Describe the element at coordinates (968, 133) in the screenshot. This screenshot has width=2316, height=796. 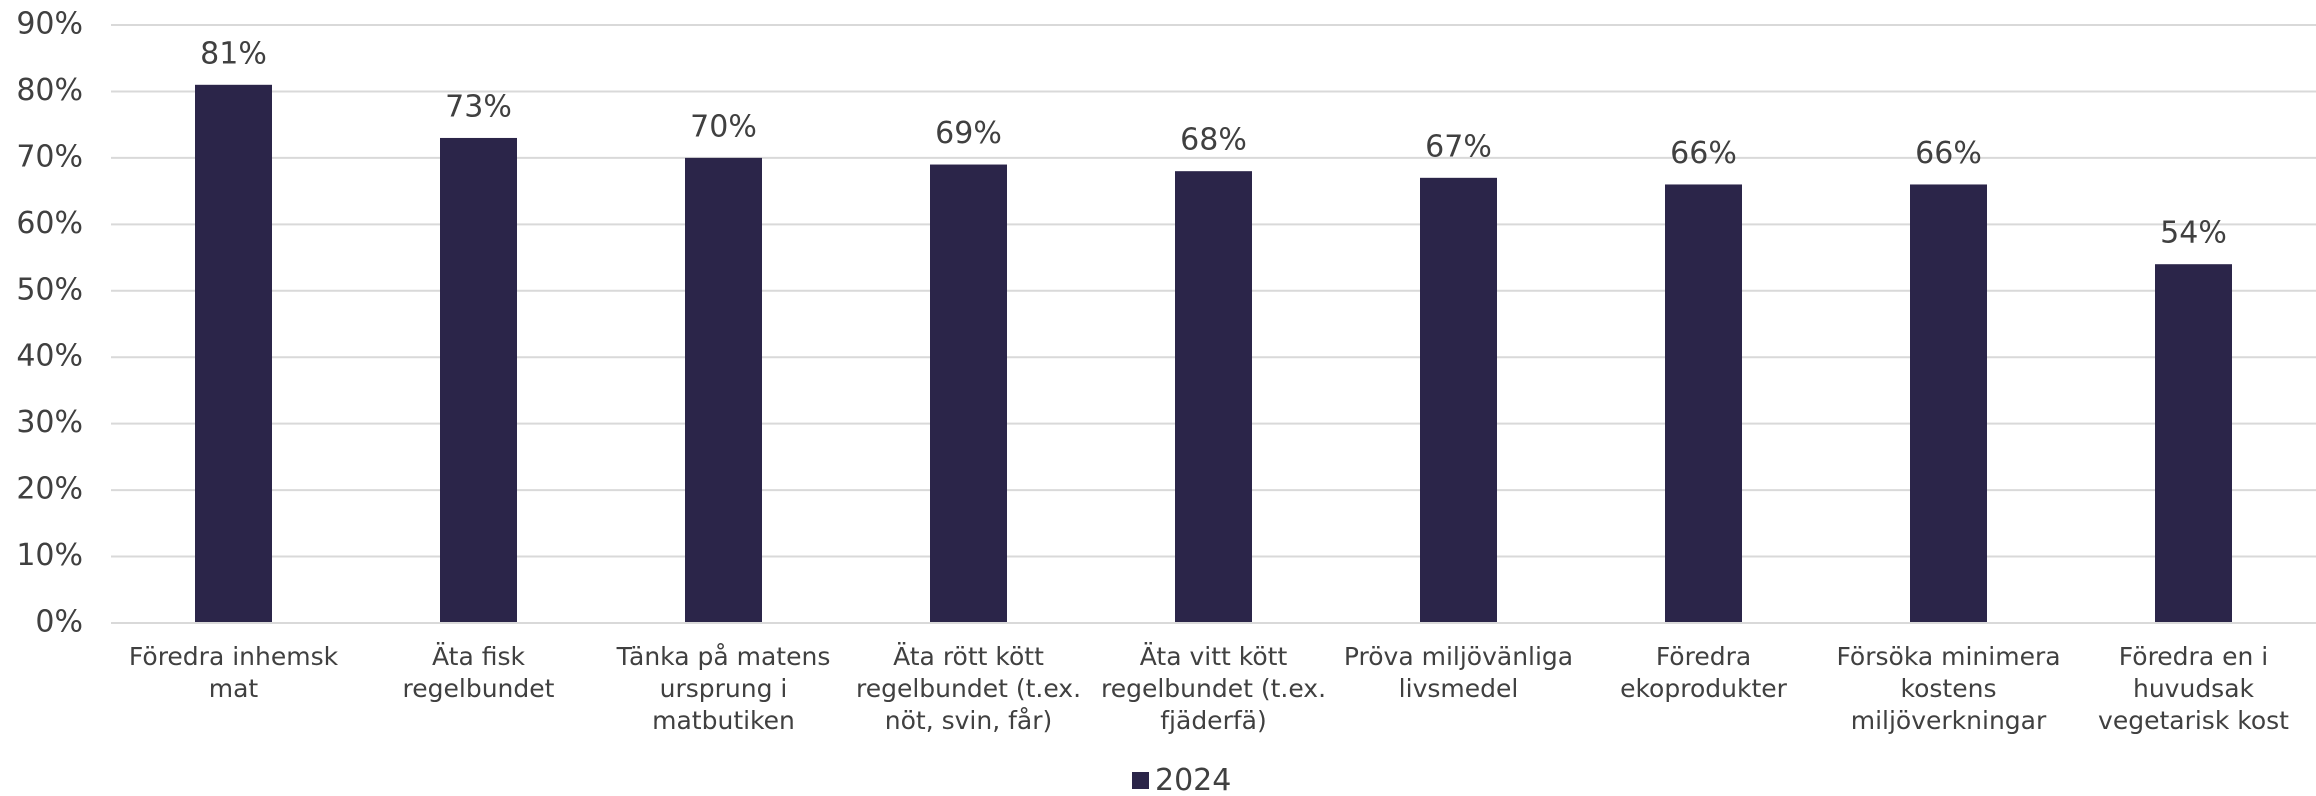
I see `data-label: 69%` at that location.